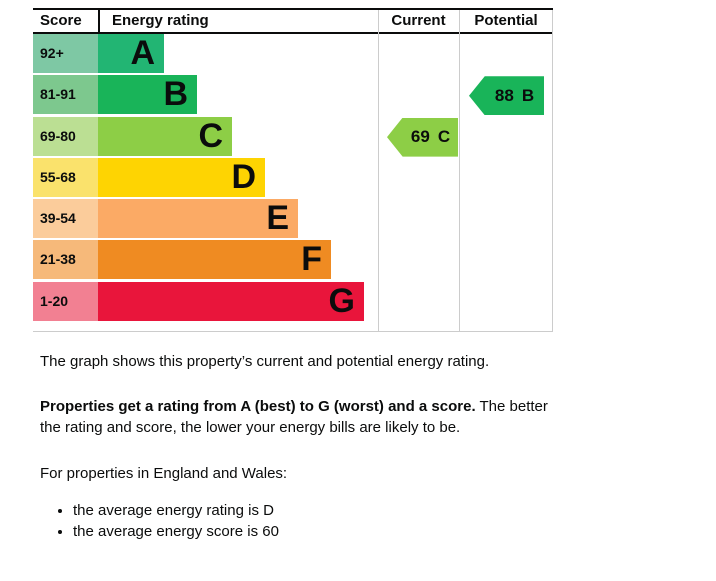 The width and height of the screenshot is (716, 581). Describe the element at coordinates (65, 136) in the screenshot. I see `band-score-cell: 69-80` at that location.